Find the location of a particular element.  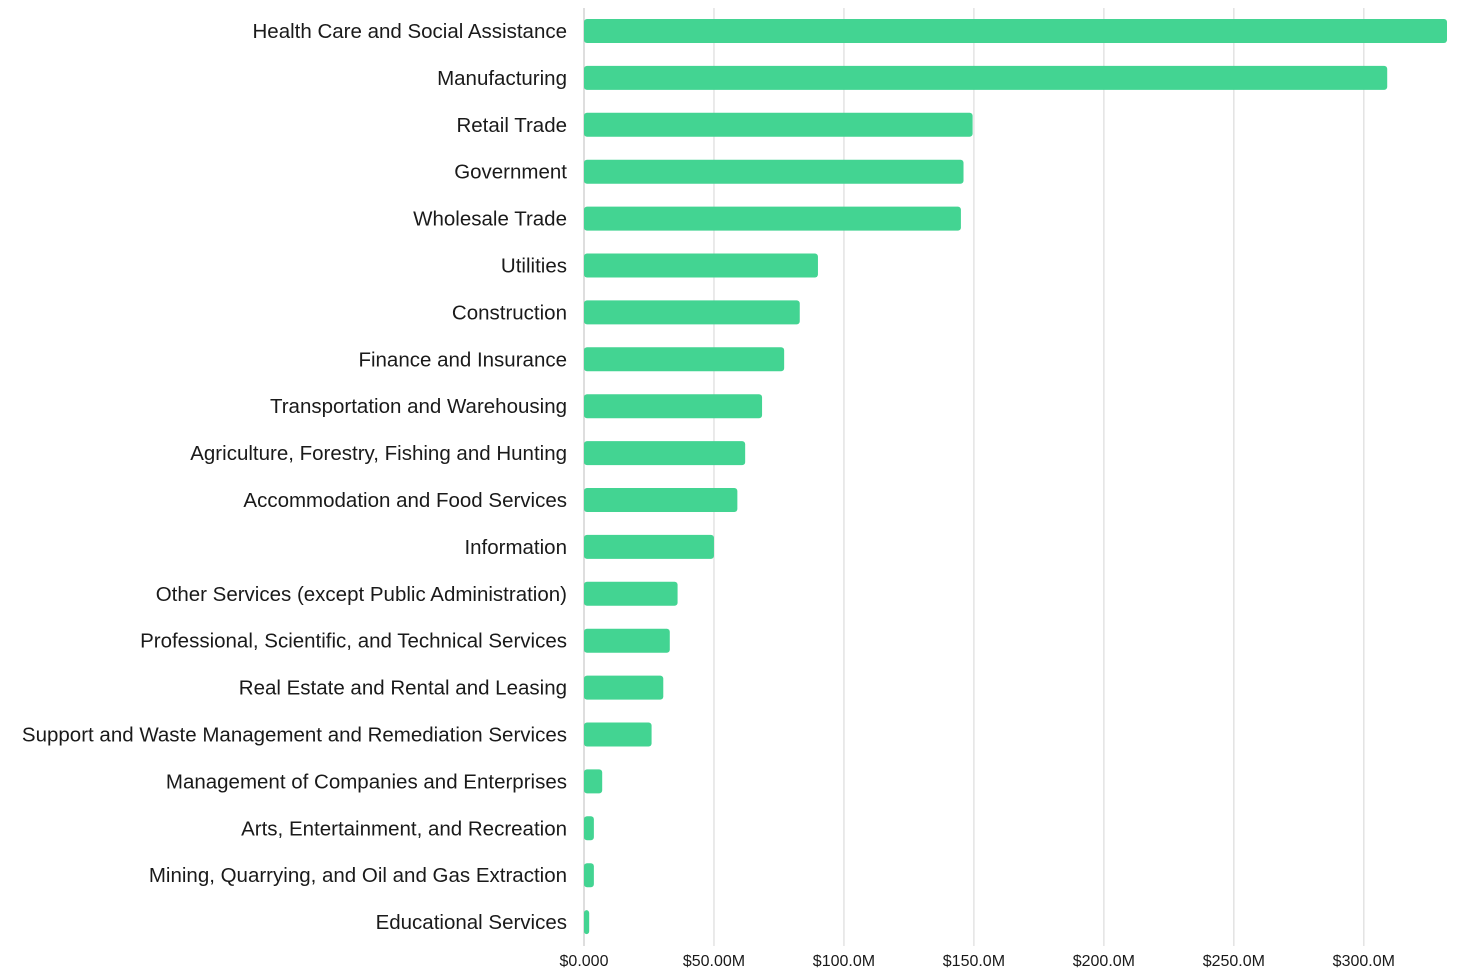

category-label: Wholesale Trade is located at coordinates (490, 219).